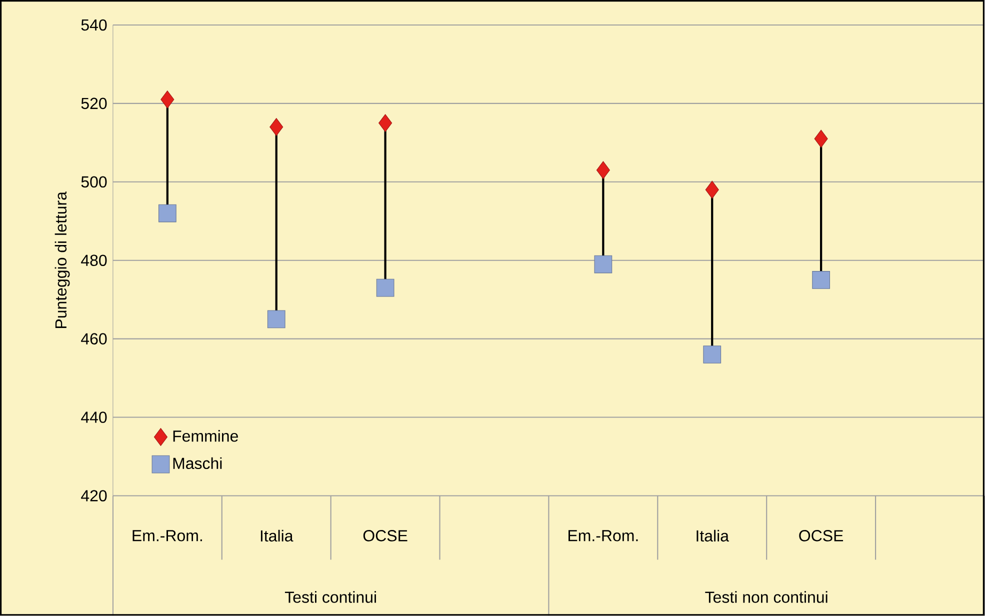 The image size is (985, 616). Describe the element at coordinates (197, 463) in the screenshot. I see `legend-label: Maschi` at that location.